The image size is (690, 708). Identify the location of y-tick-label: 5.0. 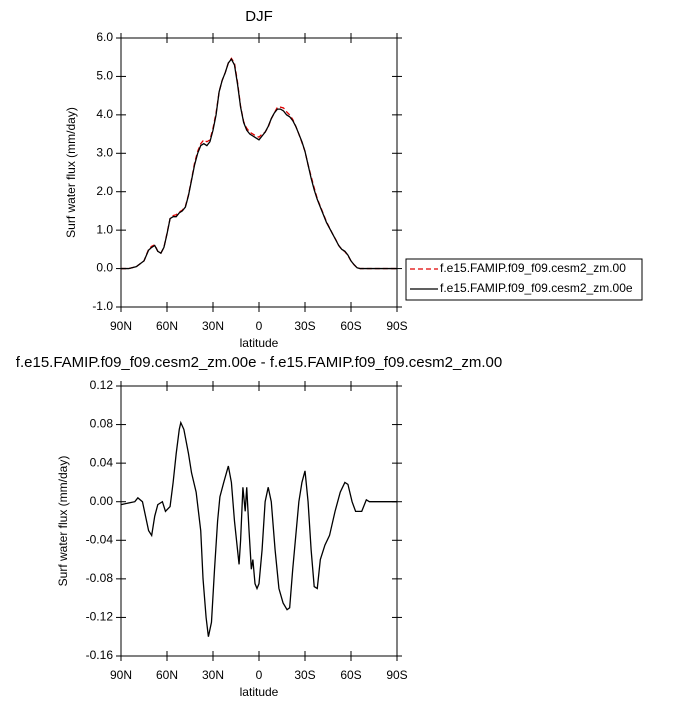
(104, 76).